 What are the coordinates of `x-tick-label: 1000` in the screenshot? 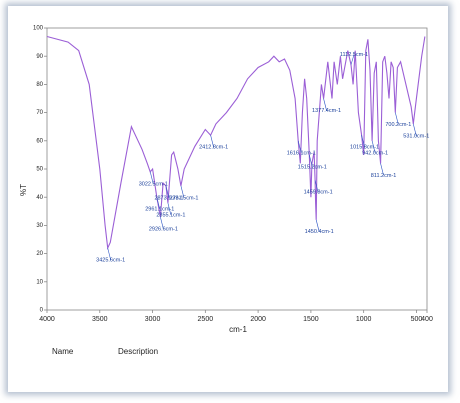 It's located at (364, 319).